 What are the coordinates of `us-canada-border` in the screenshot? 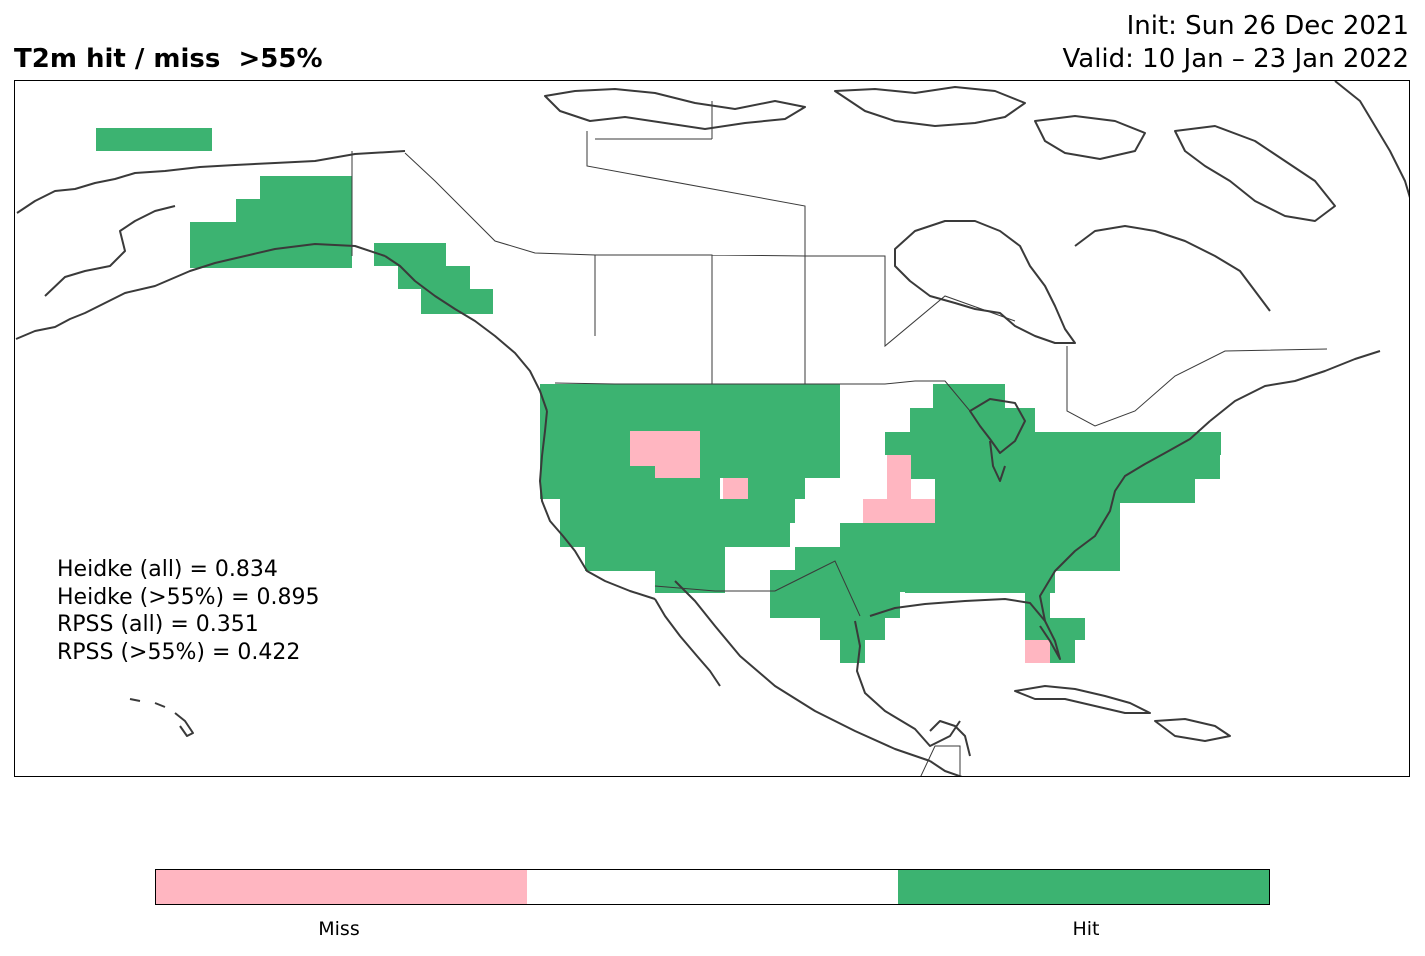 It's located at (762, 396).